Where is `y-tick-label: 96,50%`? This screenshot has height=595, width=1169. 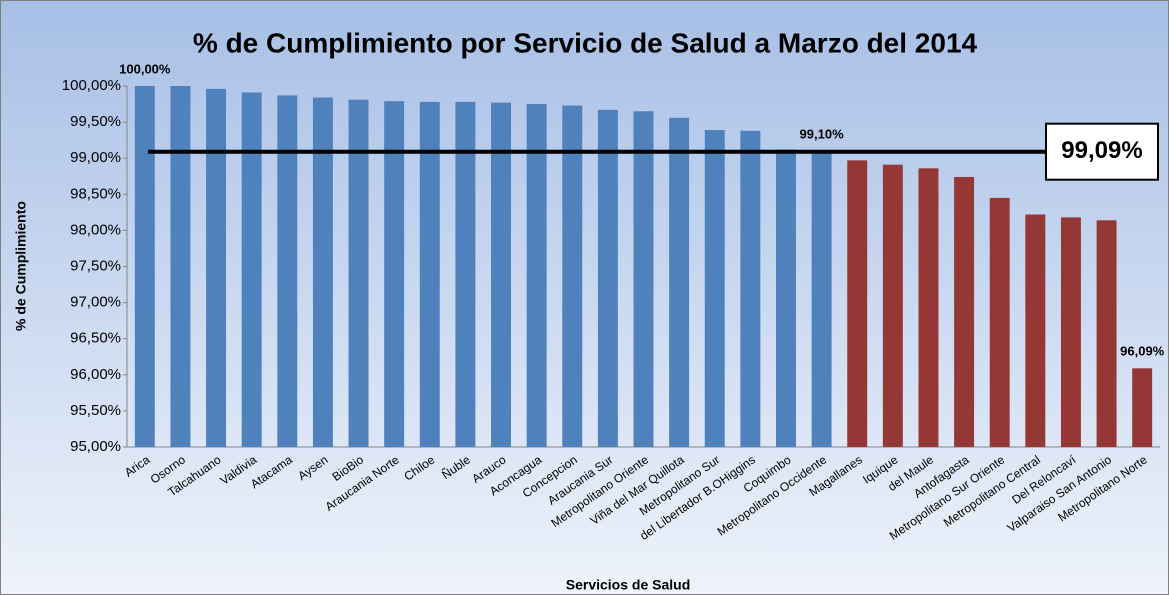
y-tick-label: 96,50% is located at coordinates (95, 338).